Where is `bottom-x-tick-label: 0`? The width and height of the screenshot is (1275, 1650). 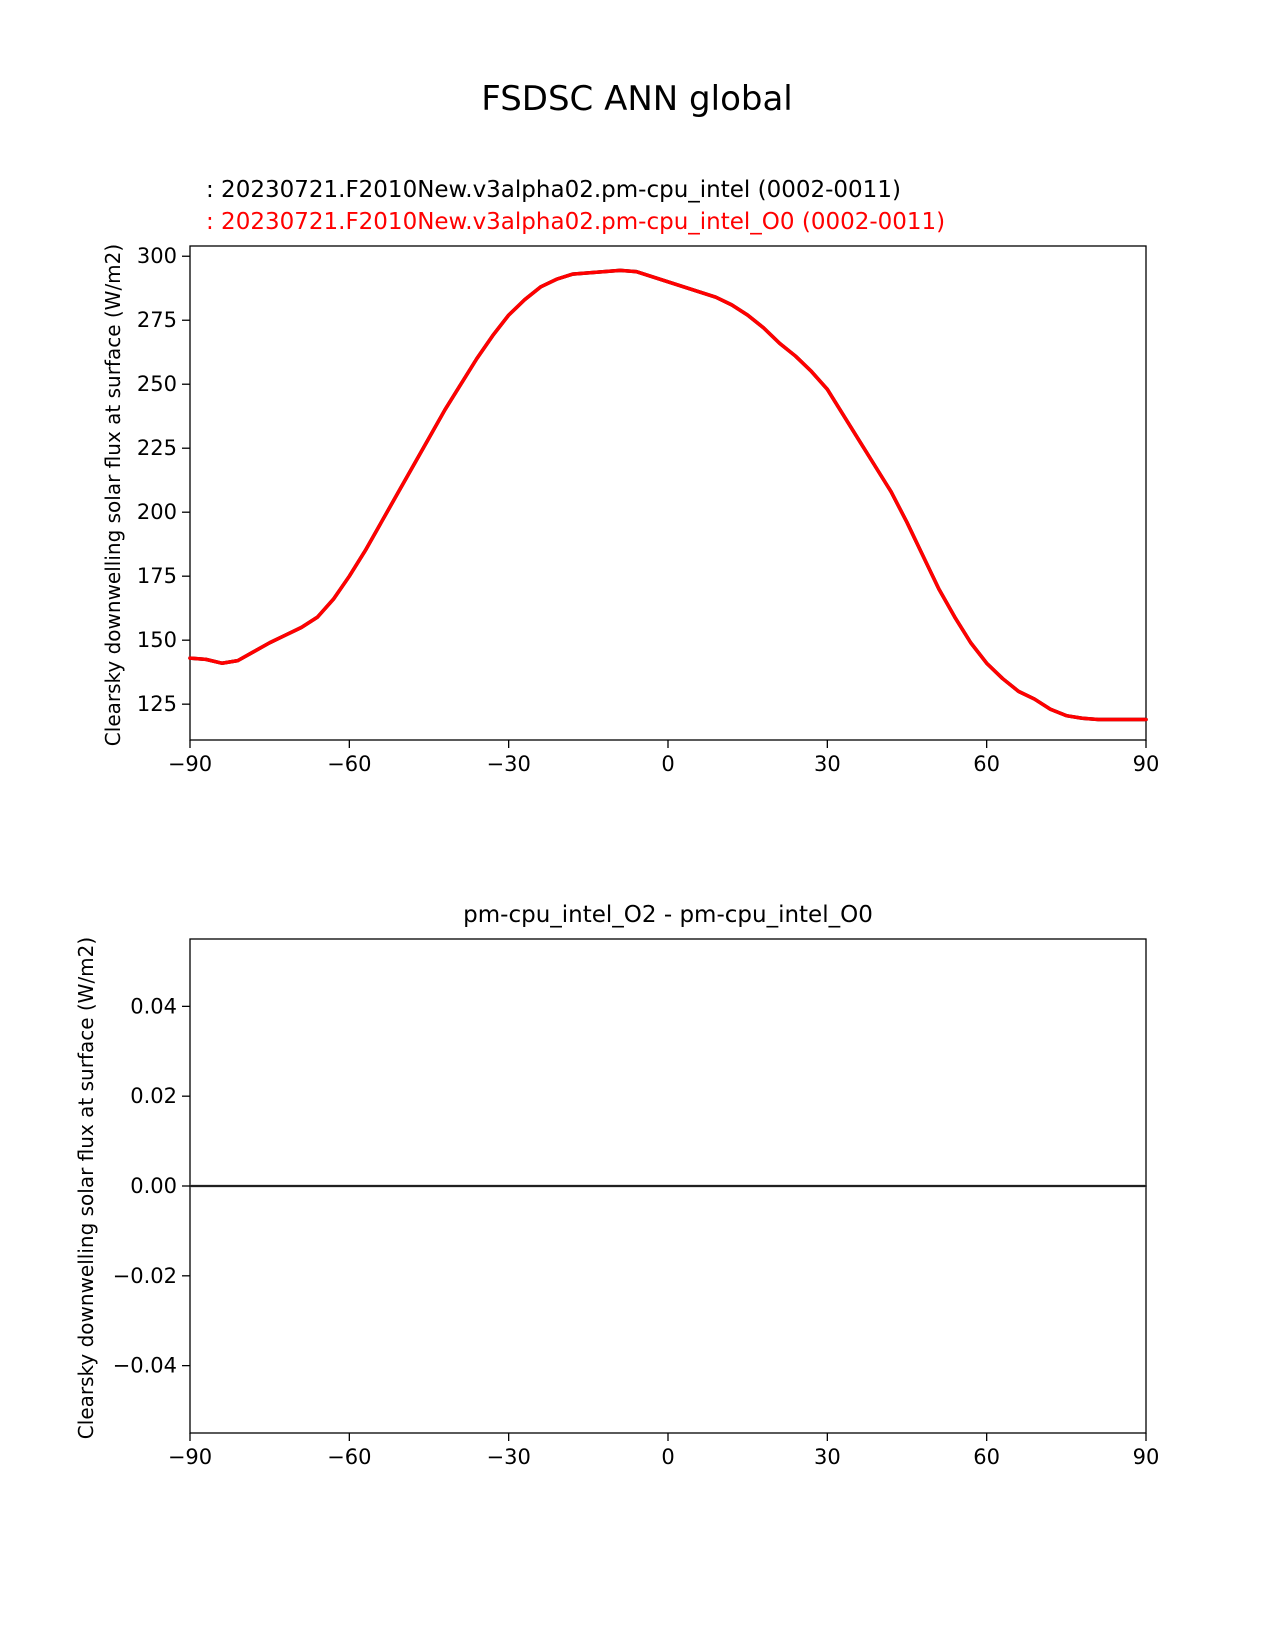 bottom-x-tick-label: 0 is located at coordinates (667, 1457).